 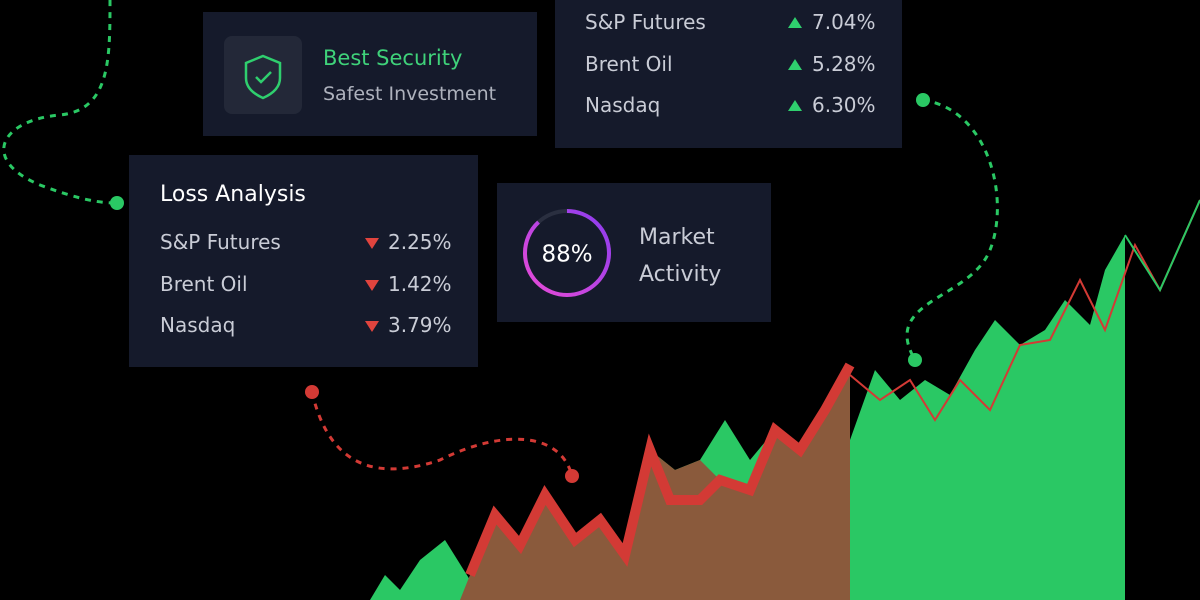 I want to click on activity-ring: 88%, so click(x=567, y=253).